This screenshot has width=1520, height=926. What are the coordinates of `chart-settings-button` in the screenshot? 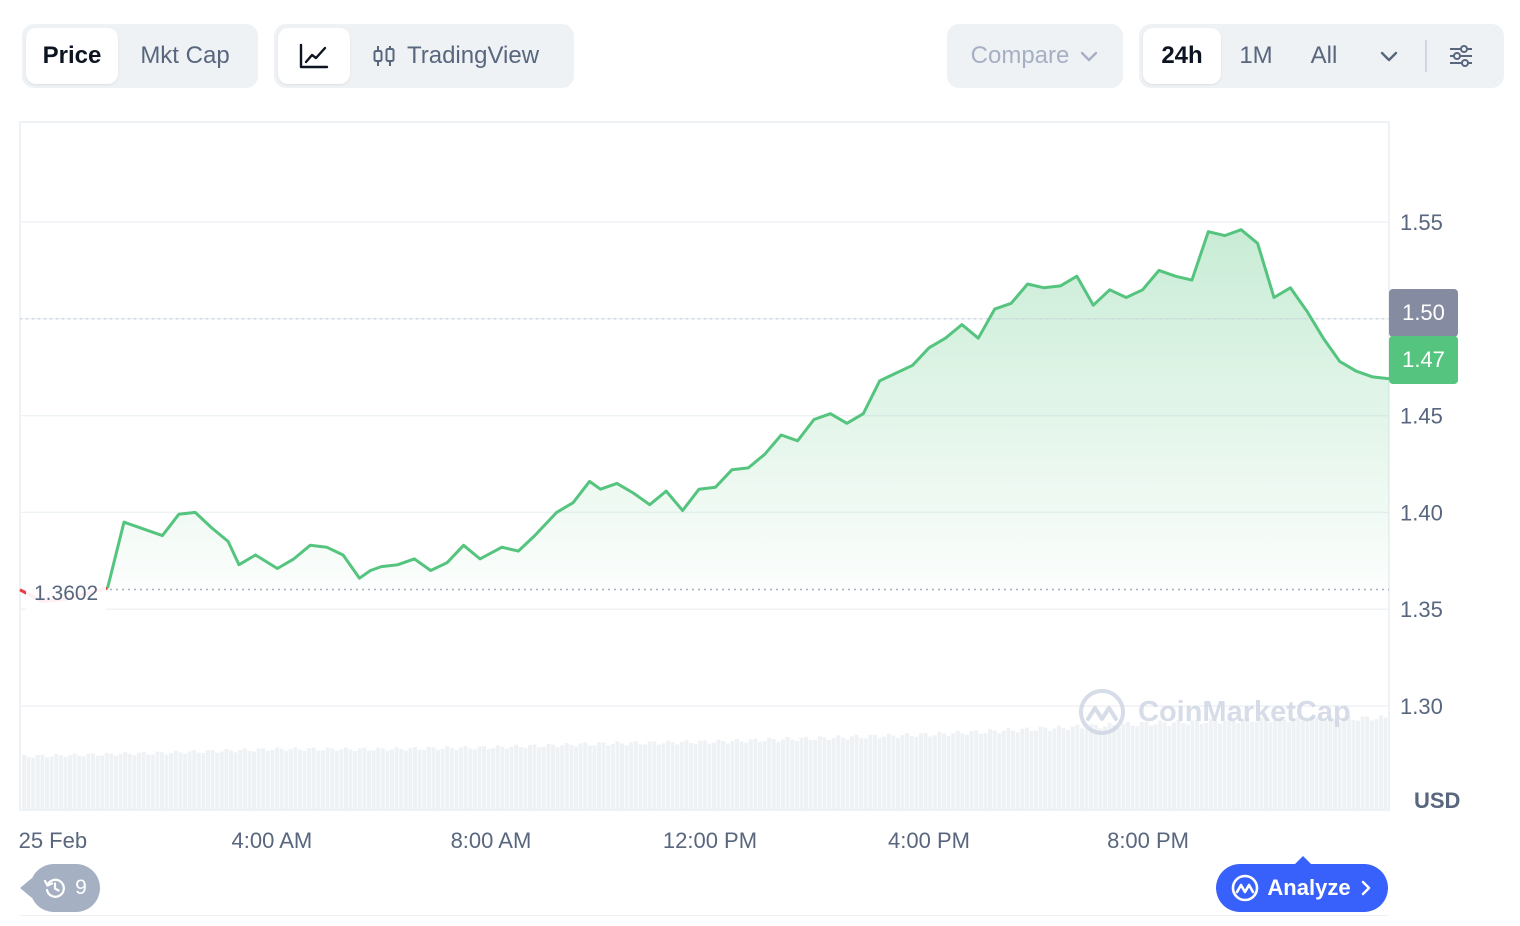 It's located at (1461, 56).